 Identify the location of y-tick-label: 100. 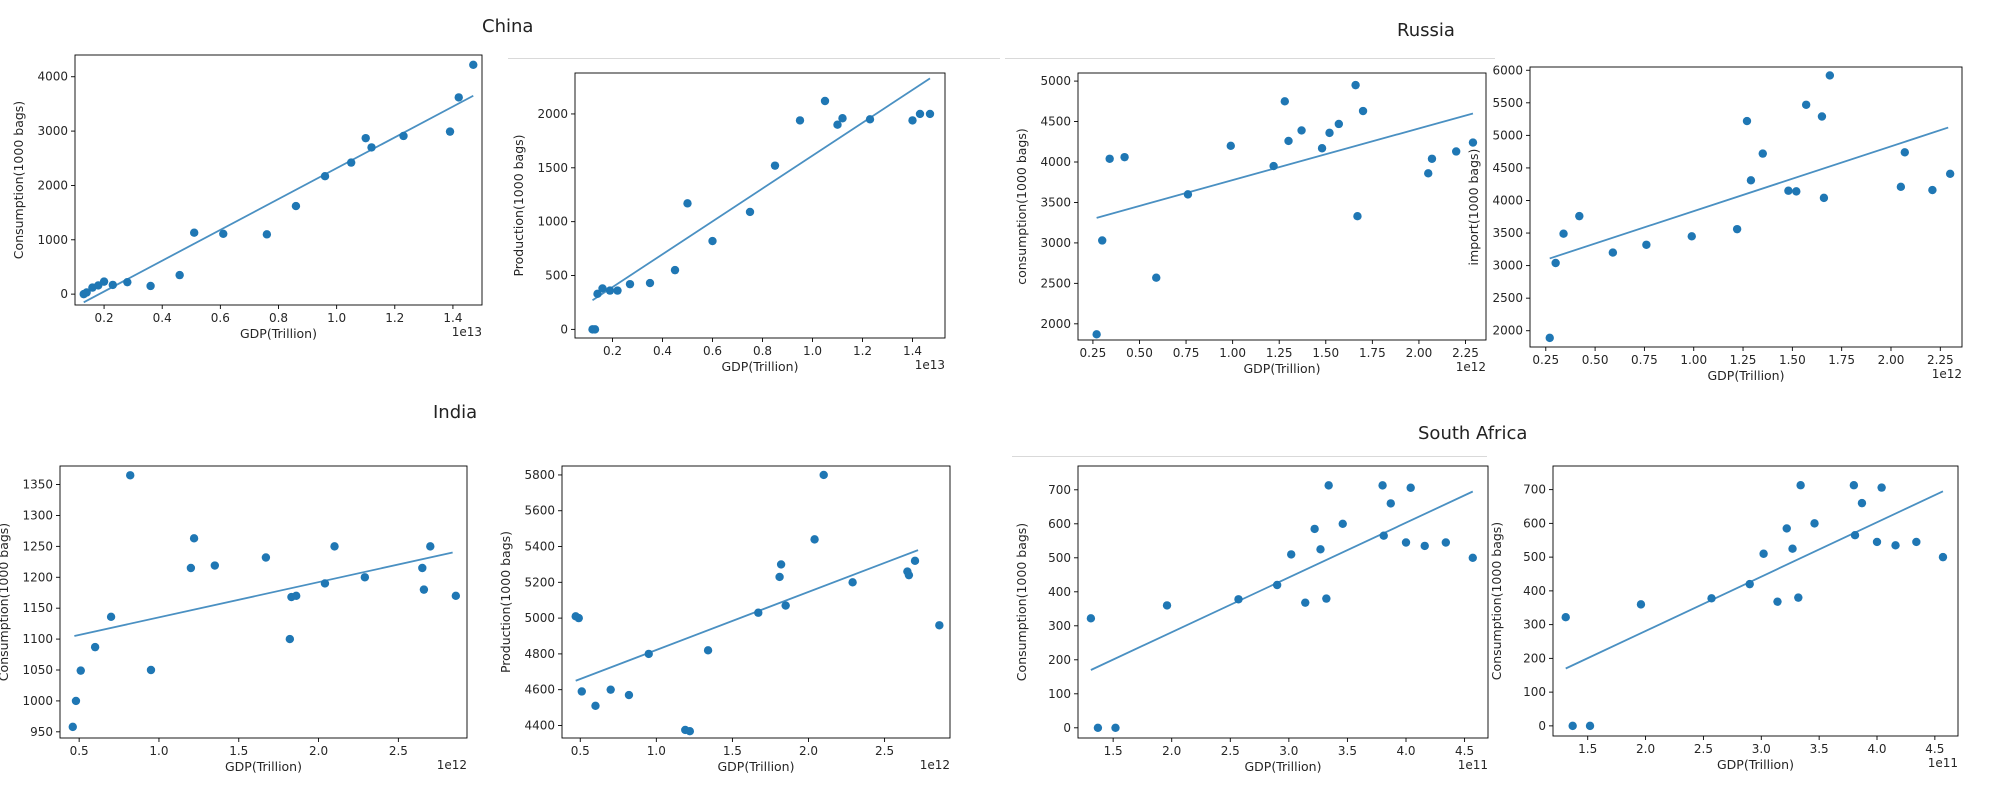
(1534, 692).